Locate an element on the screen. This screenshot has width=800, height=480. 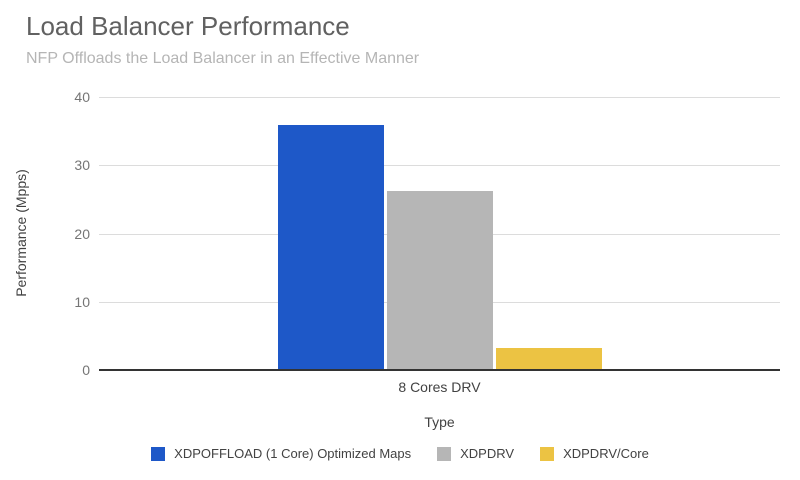
y-axis-title: Performance (Mpps) is located at coordinates (21, 233).